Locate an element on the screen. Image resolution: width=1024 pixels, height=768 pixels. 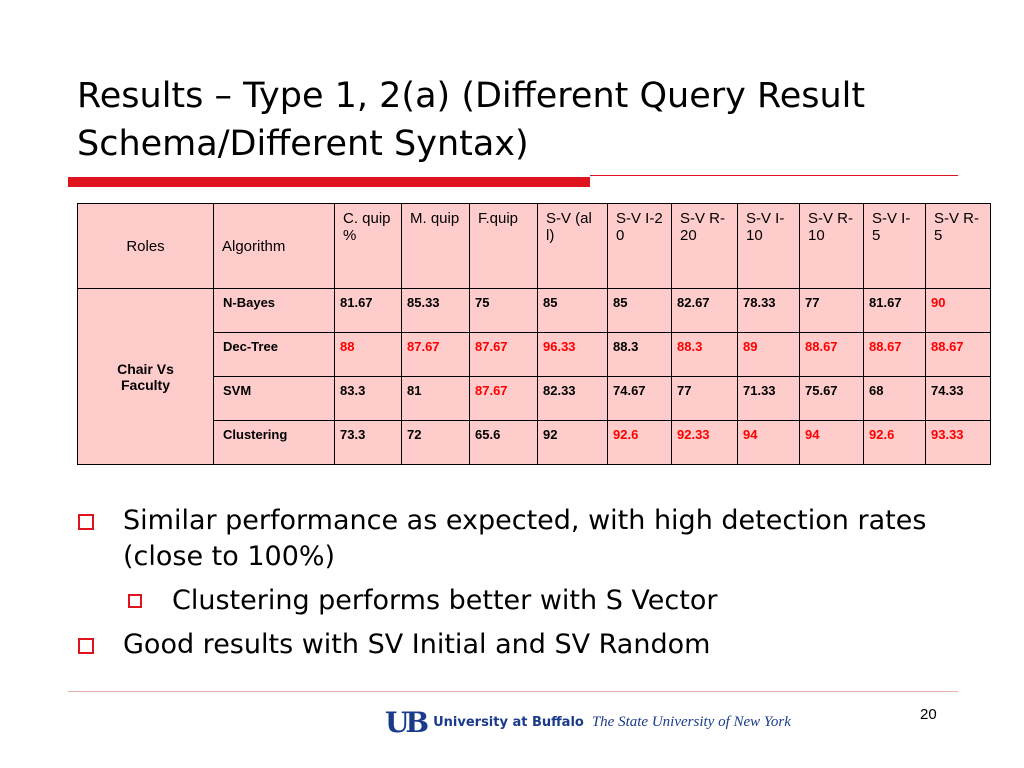
value-cell: 96.33 is located at coordinates (572, 354).